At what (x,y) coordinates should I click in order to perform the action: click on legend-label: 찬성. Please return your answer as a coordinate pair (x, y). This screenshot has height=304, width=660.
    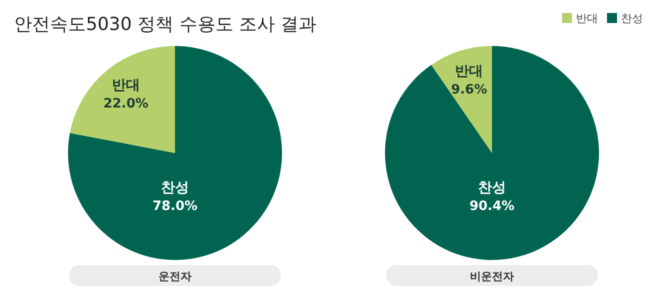
    Looking at the image, I should click on (632, 18).